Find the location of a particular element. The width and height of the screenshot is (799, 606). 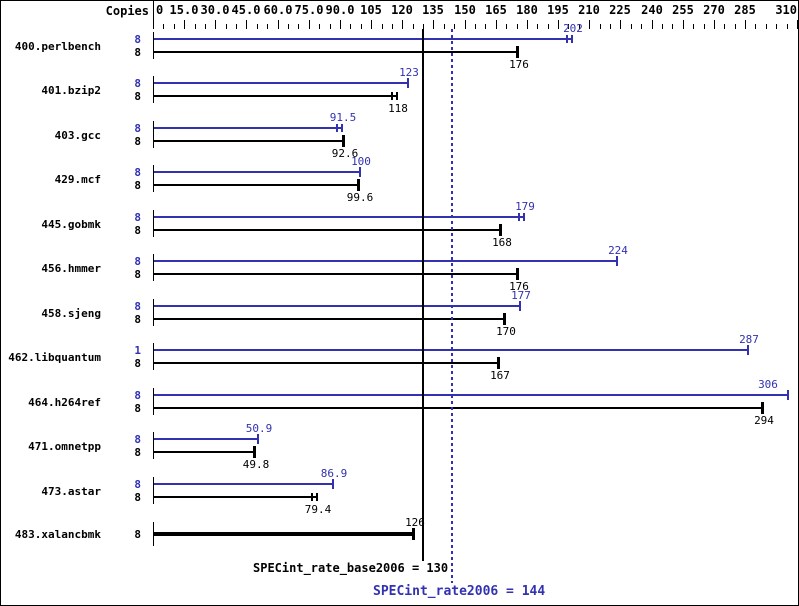

bar-value-label: 294 is located at coordinates (764, 420).